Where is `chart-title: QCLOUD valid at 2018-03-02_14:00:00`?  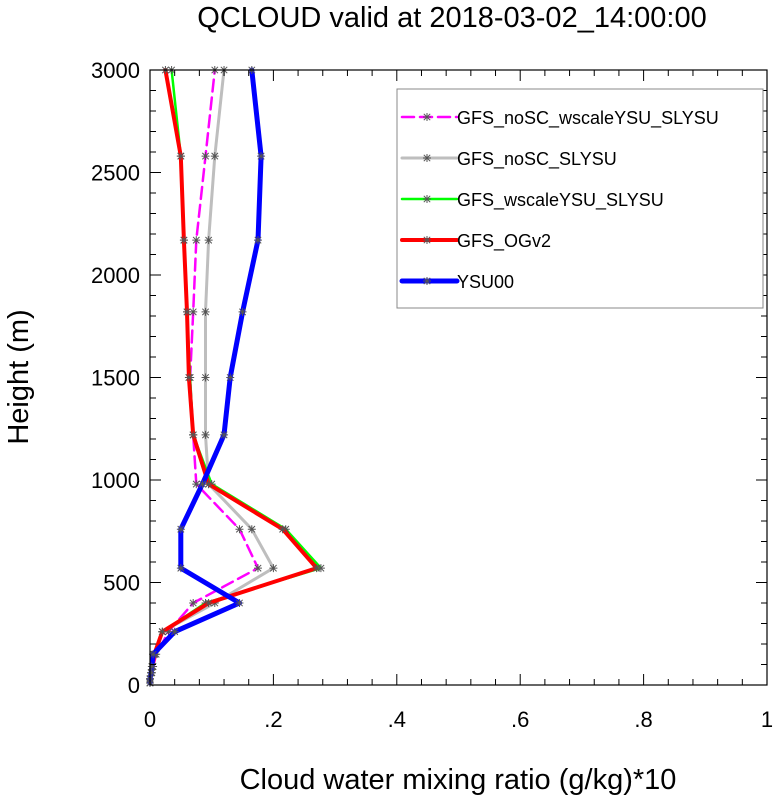
chart-title: QCLOUD valid at 2018-03-02_14:00:00 is located at coordinates (451, 18).